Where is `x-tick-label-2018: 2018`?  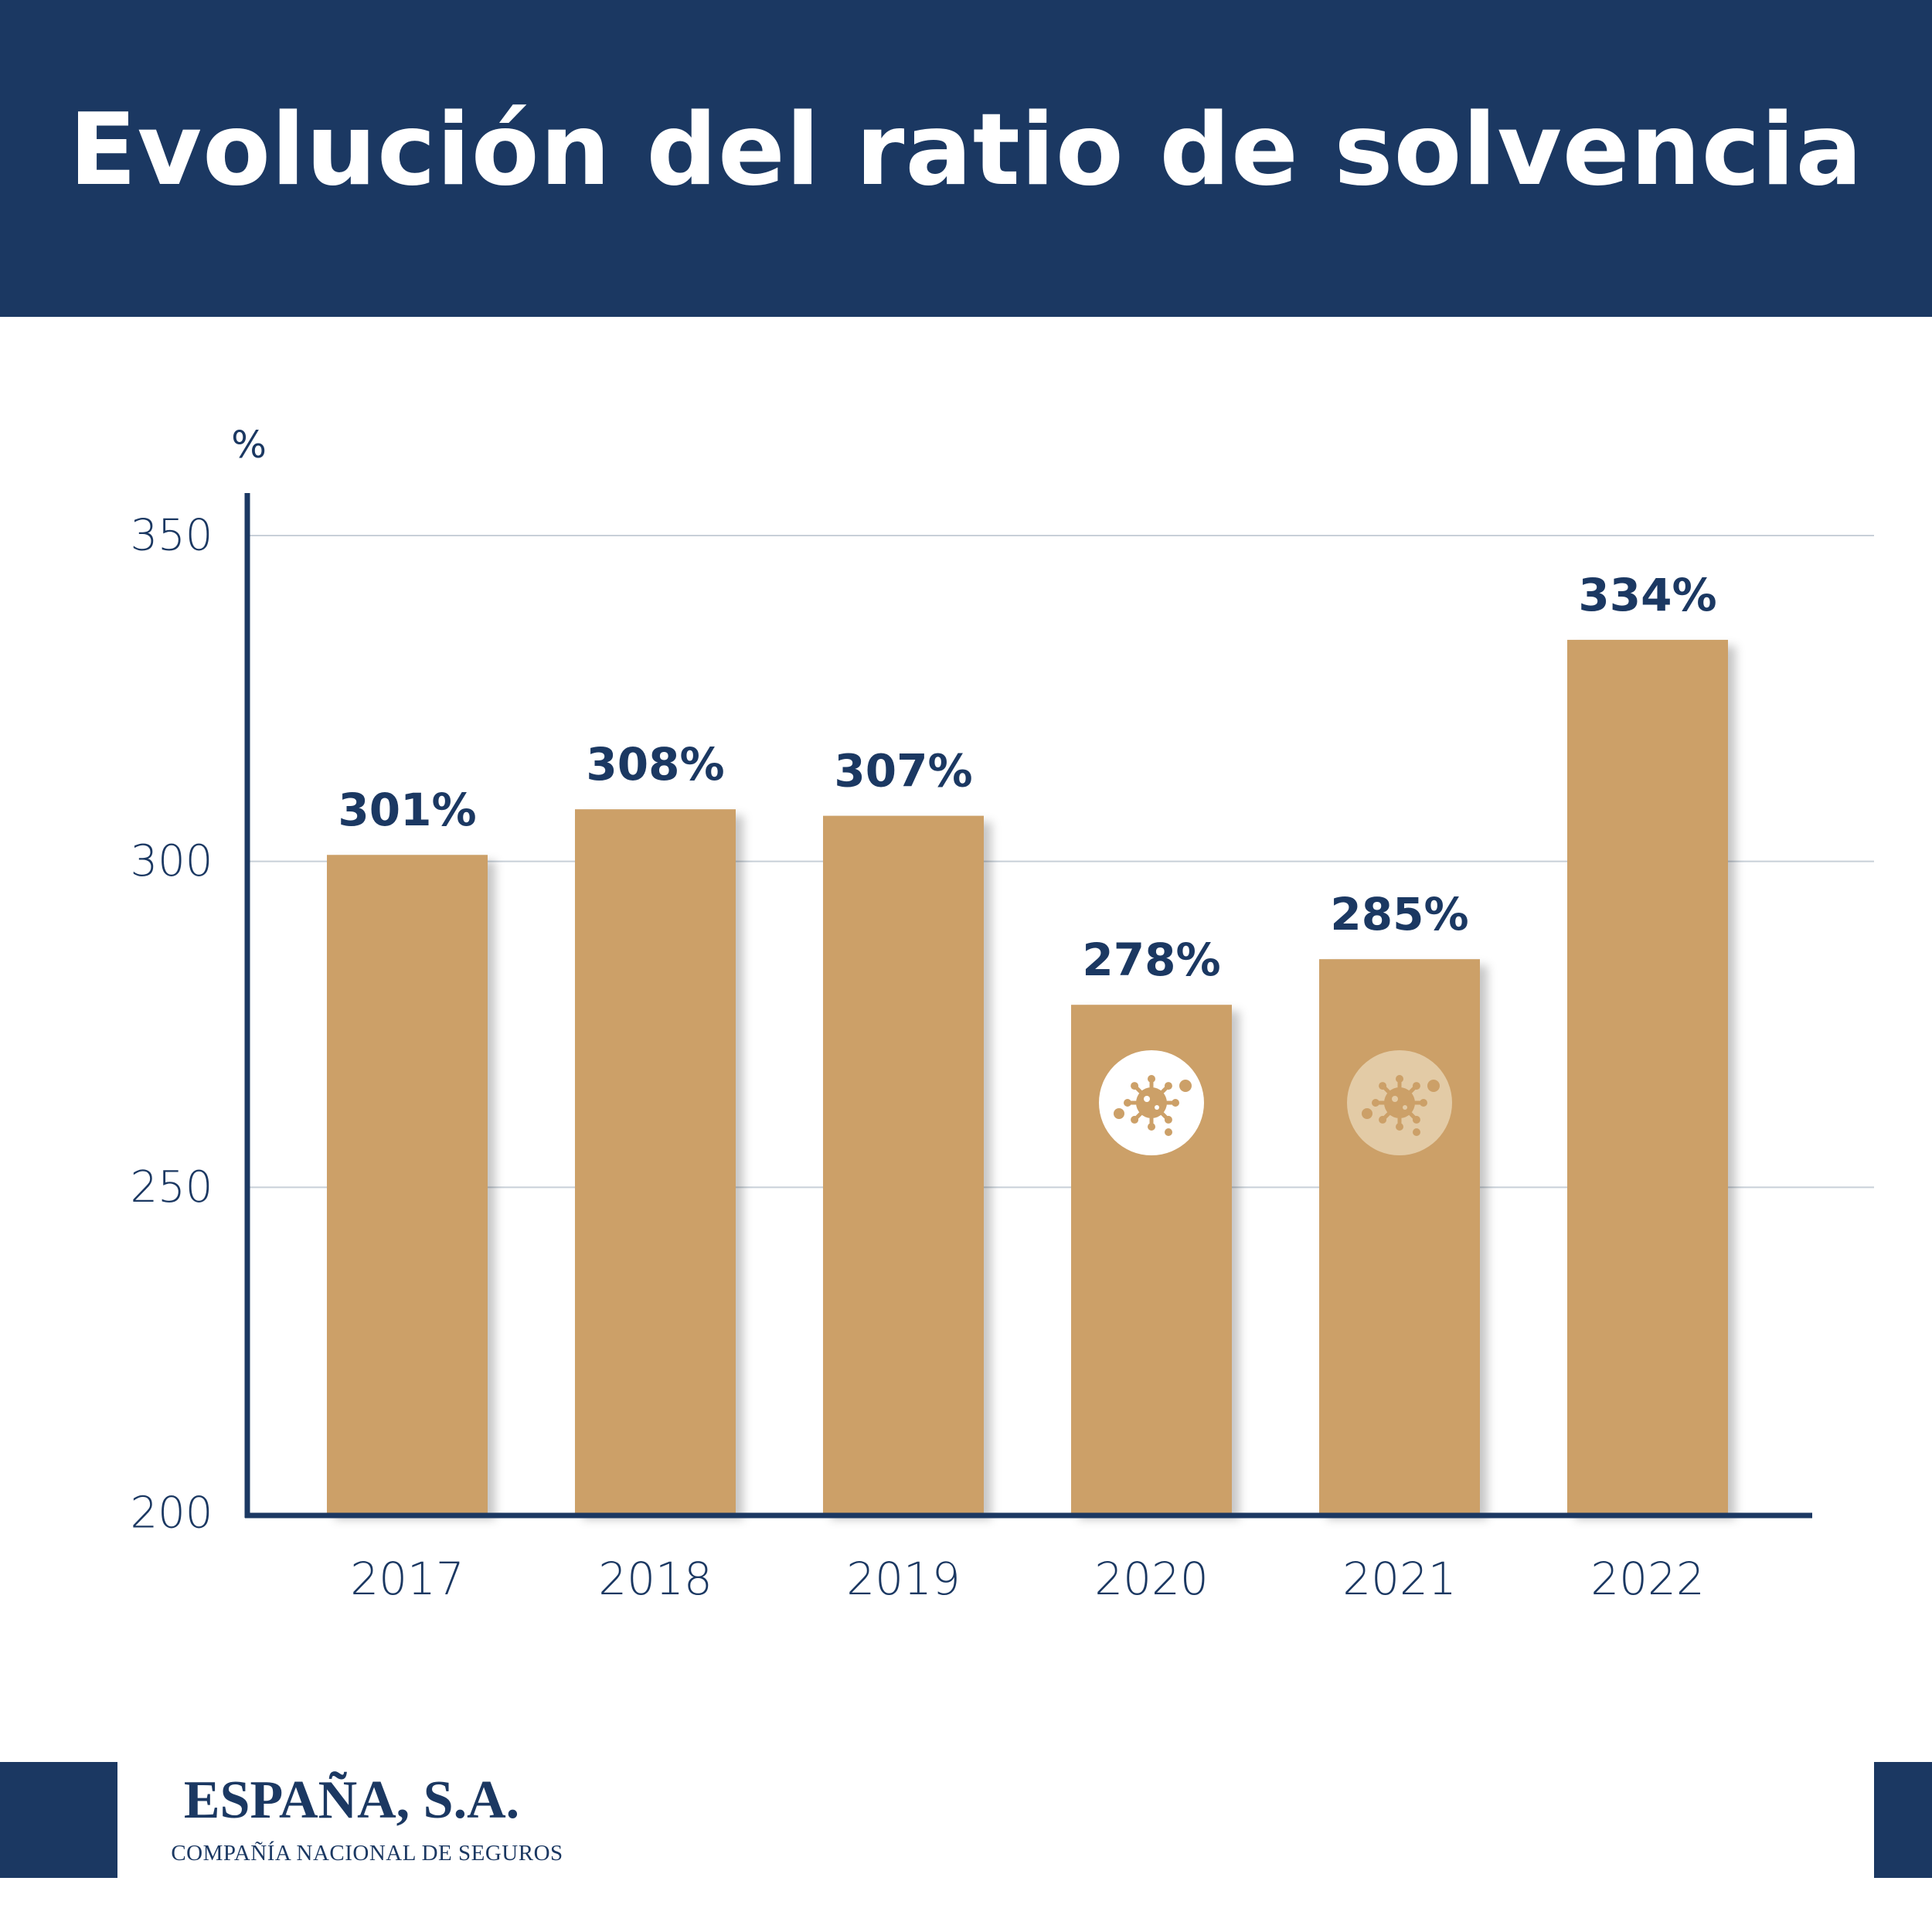 x-tick-label-2018: 2018 is located at coordinates (656, 1579).